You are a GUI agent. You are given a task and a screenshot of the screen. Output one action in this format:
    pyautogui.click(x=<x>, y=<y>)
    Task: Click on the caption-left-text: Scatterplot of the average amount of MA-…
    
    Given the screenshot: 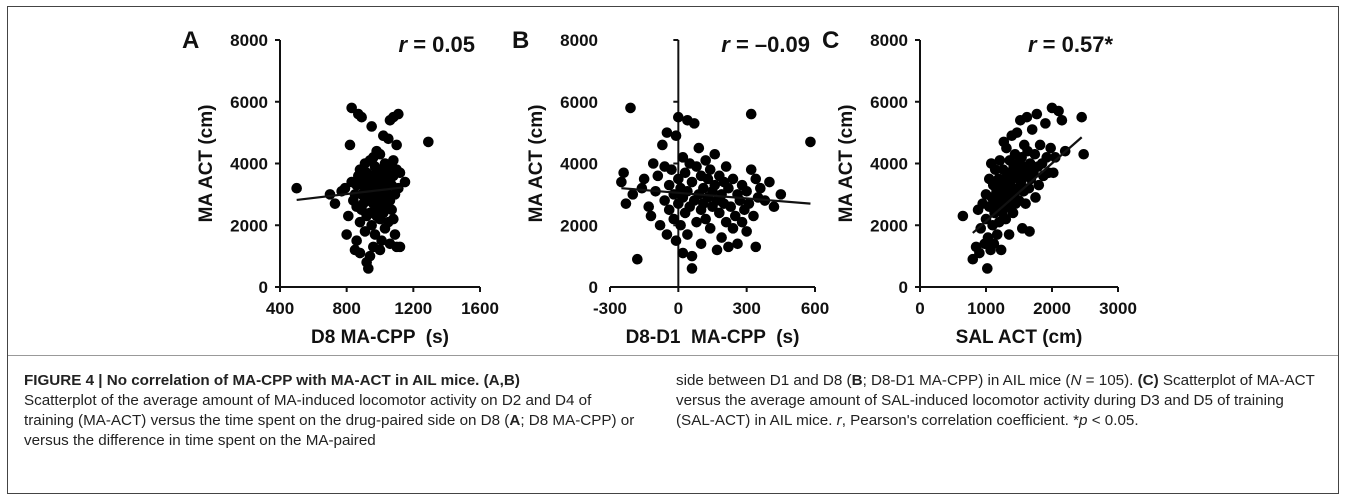 What is the action you would take?
    pyautogui.click(x=308, y=410)
    